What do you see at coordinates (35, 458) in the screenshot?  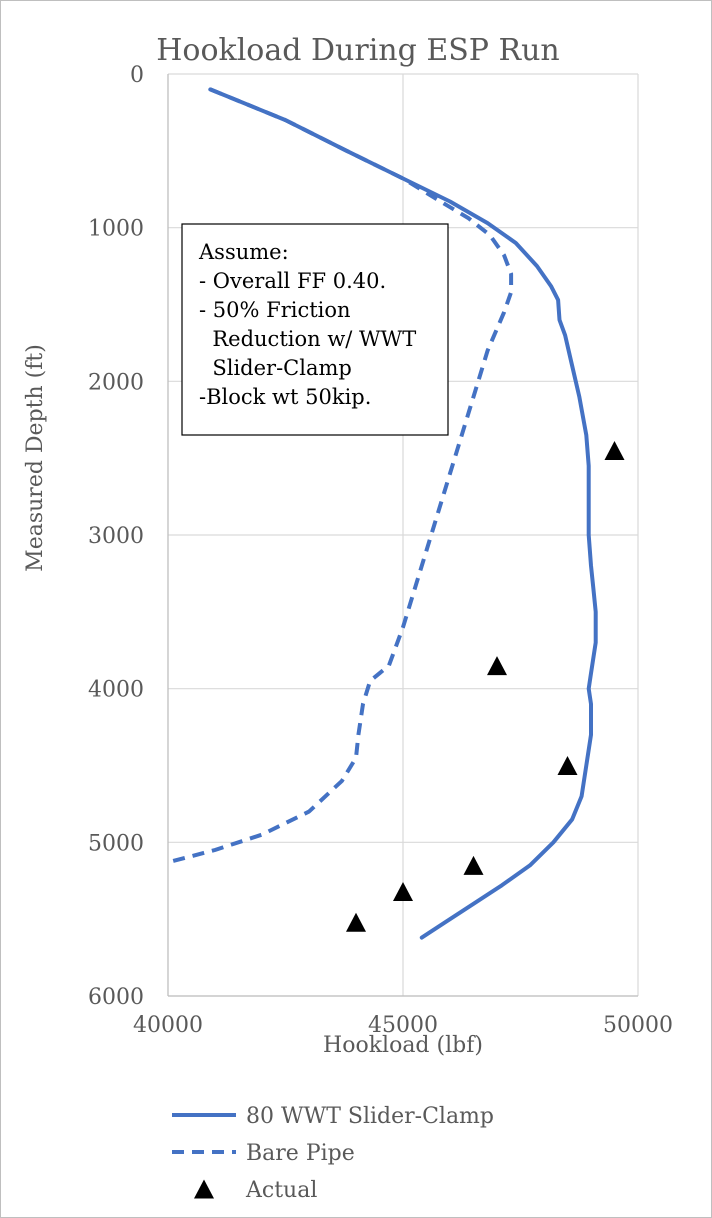 I see `y-axis-title: Measured Depth (ft)` at bounding box center [35, 458].